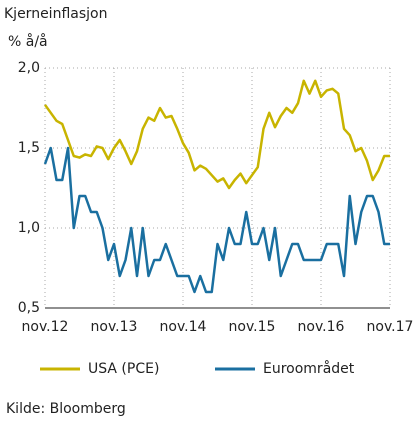  Describe the element at coordinates (29, 308) in the screenshot. I see `y-tick-label: 0,5` at that location.